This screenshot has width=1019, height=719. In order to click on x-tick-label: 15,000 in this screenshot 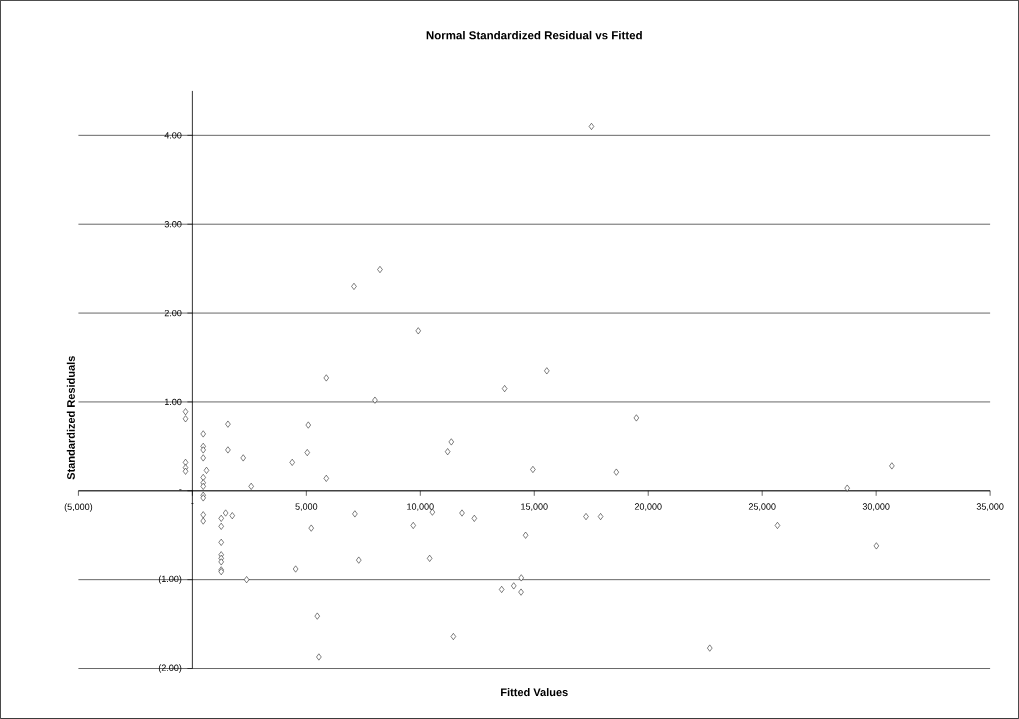, I will do `click(534, 507)`.